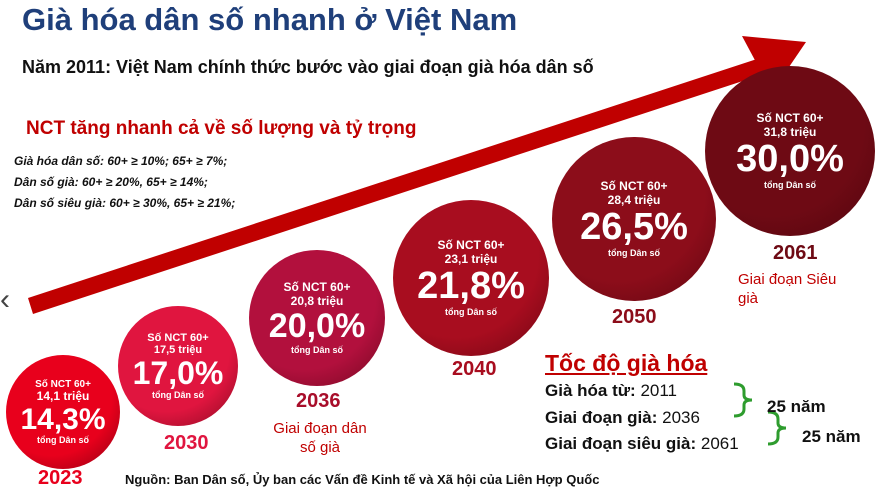 Image resolution: width=877 pixels, height=493 pixels. I want to click on bubble-share: 26,5%, so click(634, 226).